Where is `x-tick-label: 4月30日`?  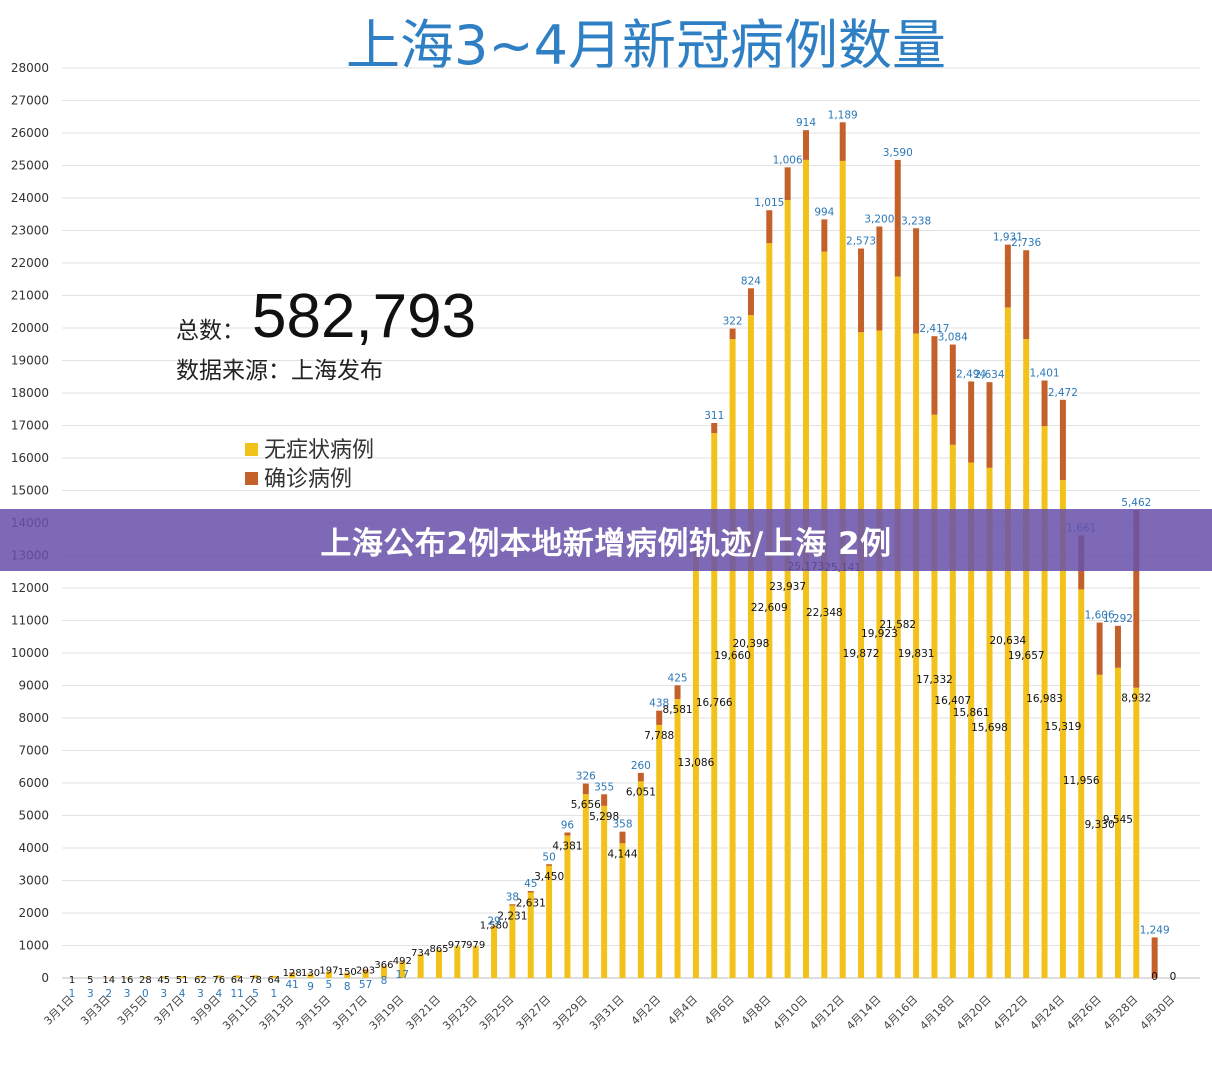 x-tick-label: 4月30日 is located at coordinates (1158, 1013).